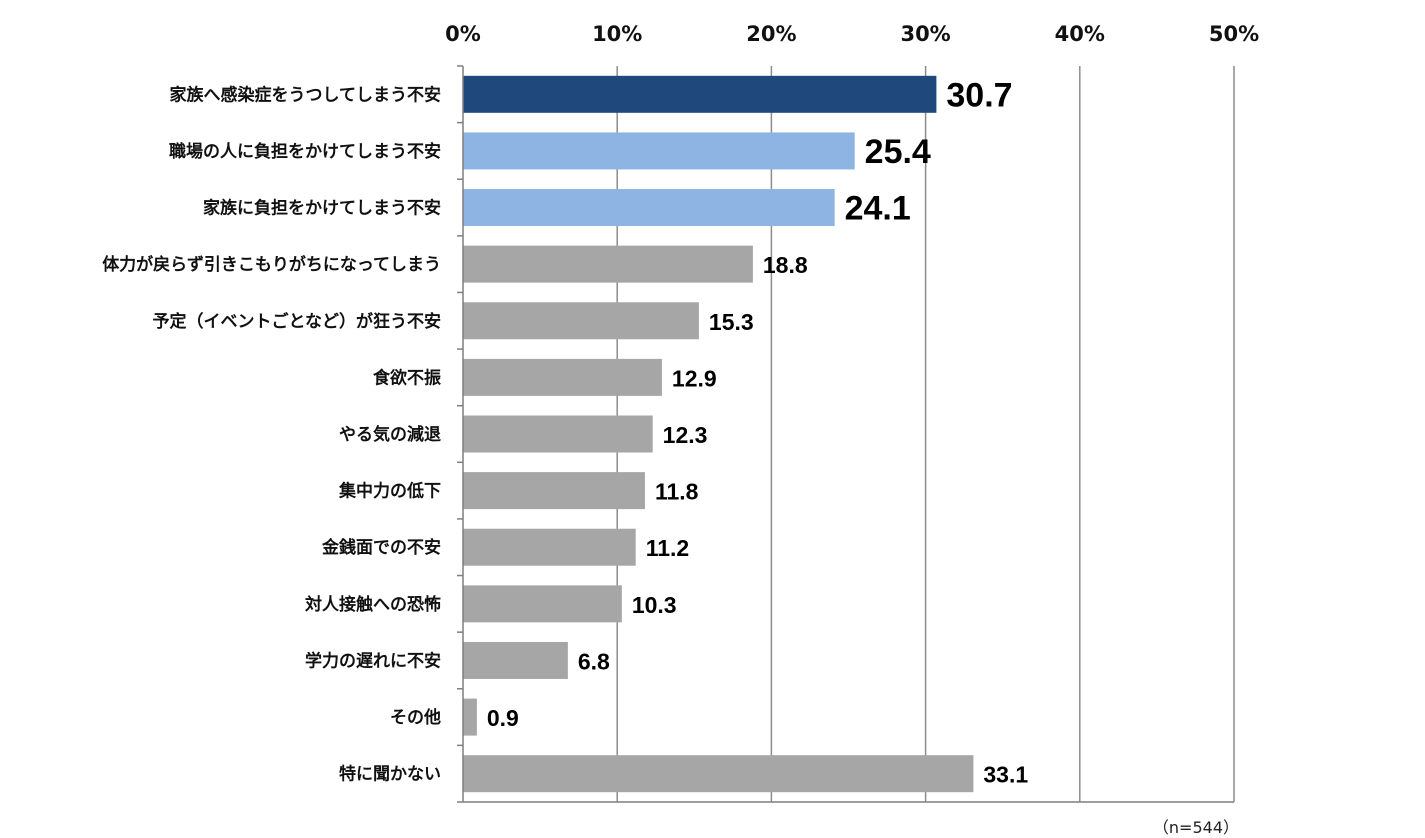 The width and height of the screenshot is (1425, 838). Describe the element at coordinates (668, 548) in the screenshot. I see `value-label: 11.2` at that location.